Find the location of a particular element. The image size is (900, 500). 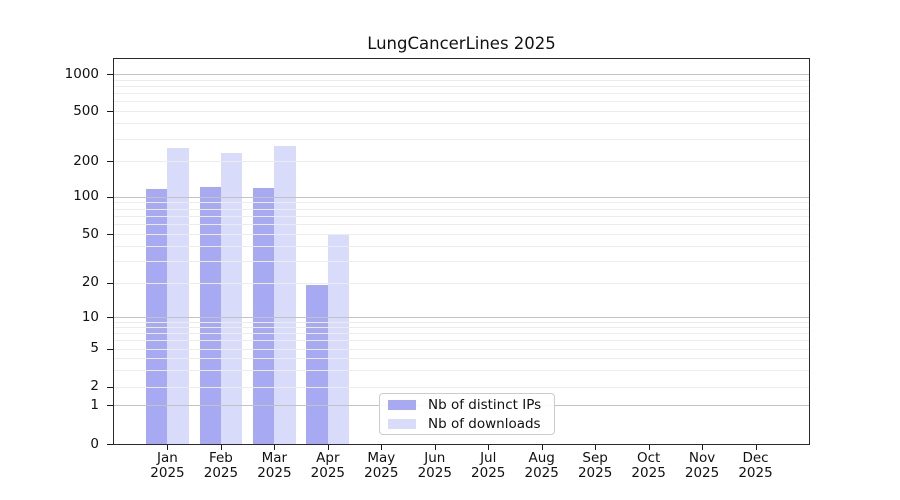

legend-item: Nb of distinct IPs is located at coordinates (467, 405).